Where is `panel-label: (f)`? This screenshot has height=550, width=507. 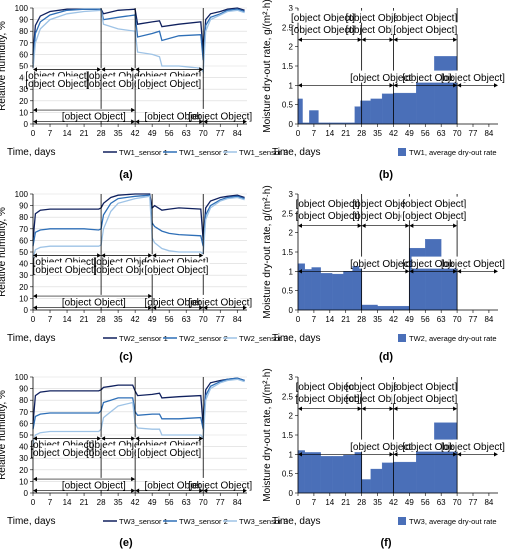
panel-label: (f) is located at coordinates (386, 543).